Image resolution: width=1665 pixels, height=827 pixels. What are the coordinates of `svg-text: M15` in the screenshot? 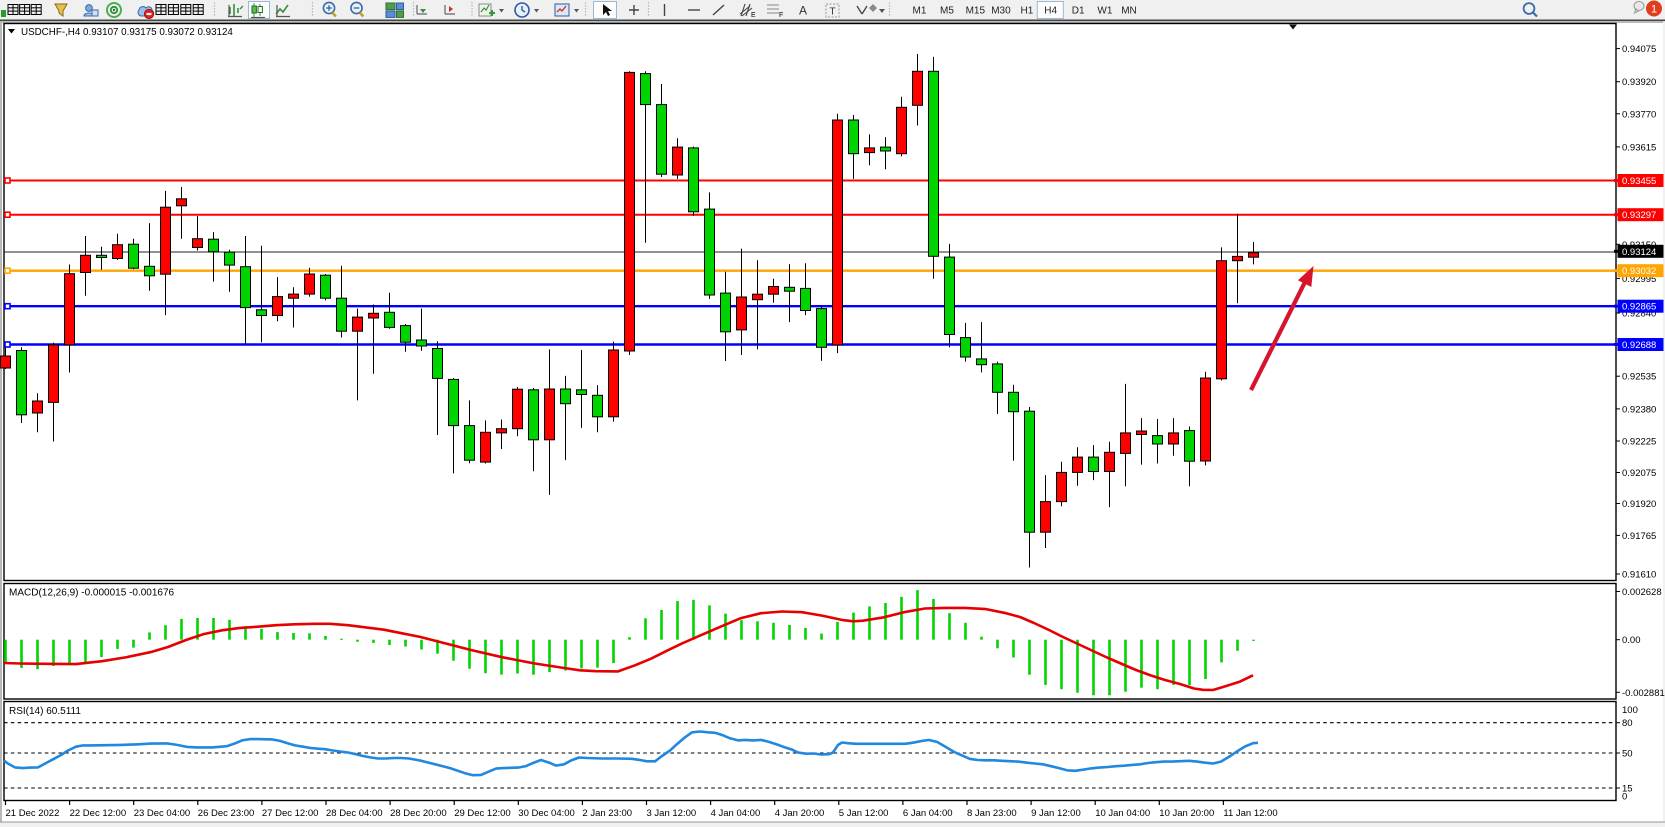 It's located at (976, 11).